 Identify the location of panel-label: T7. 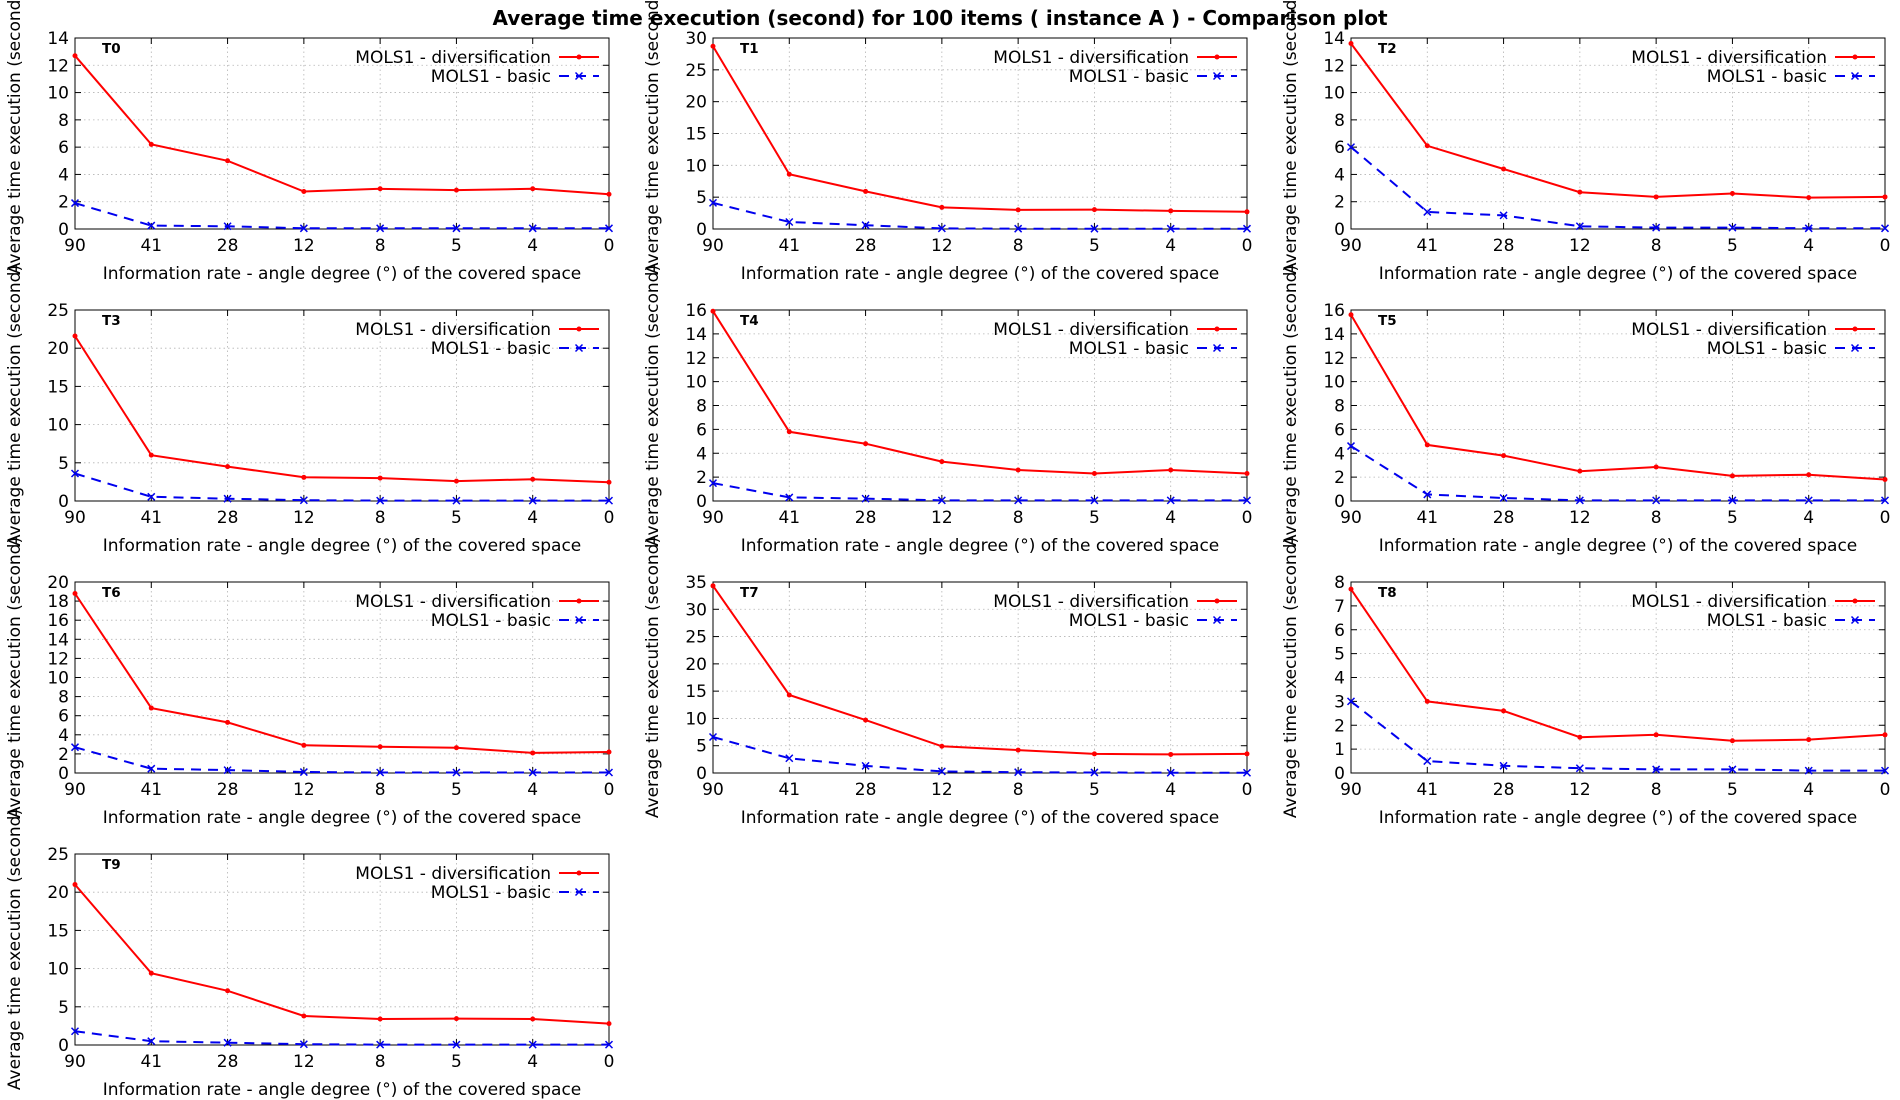
(749, 593).